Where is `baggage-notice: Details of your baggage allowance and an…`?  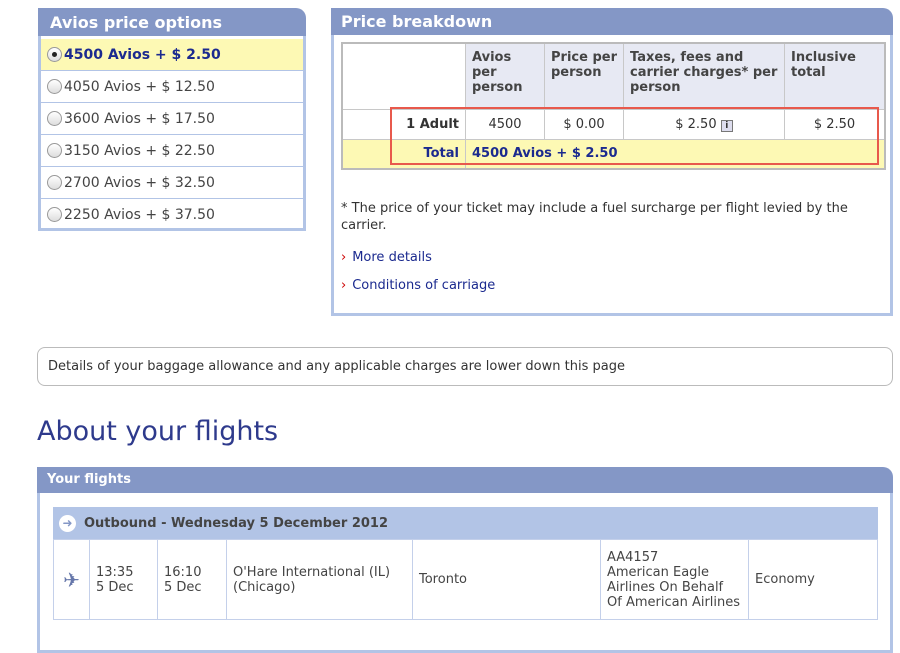
baggage-notice: Details of your baggage allowance and an… is located at coordinates (465, 366).